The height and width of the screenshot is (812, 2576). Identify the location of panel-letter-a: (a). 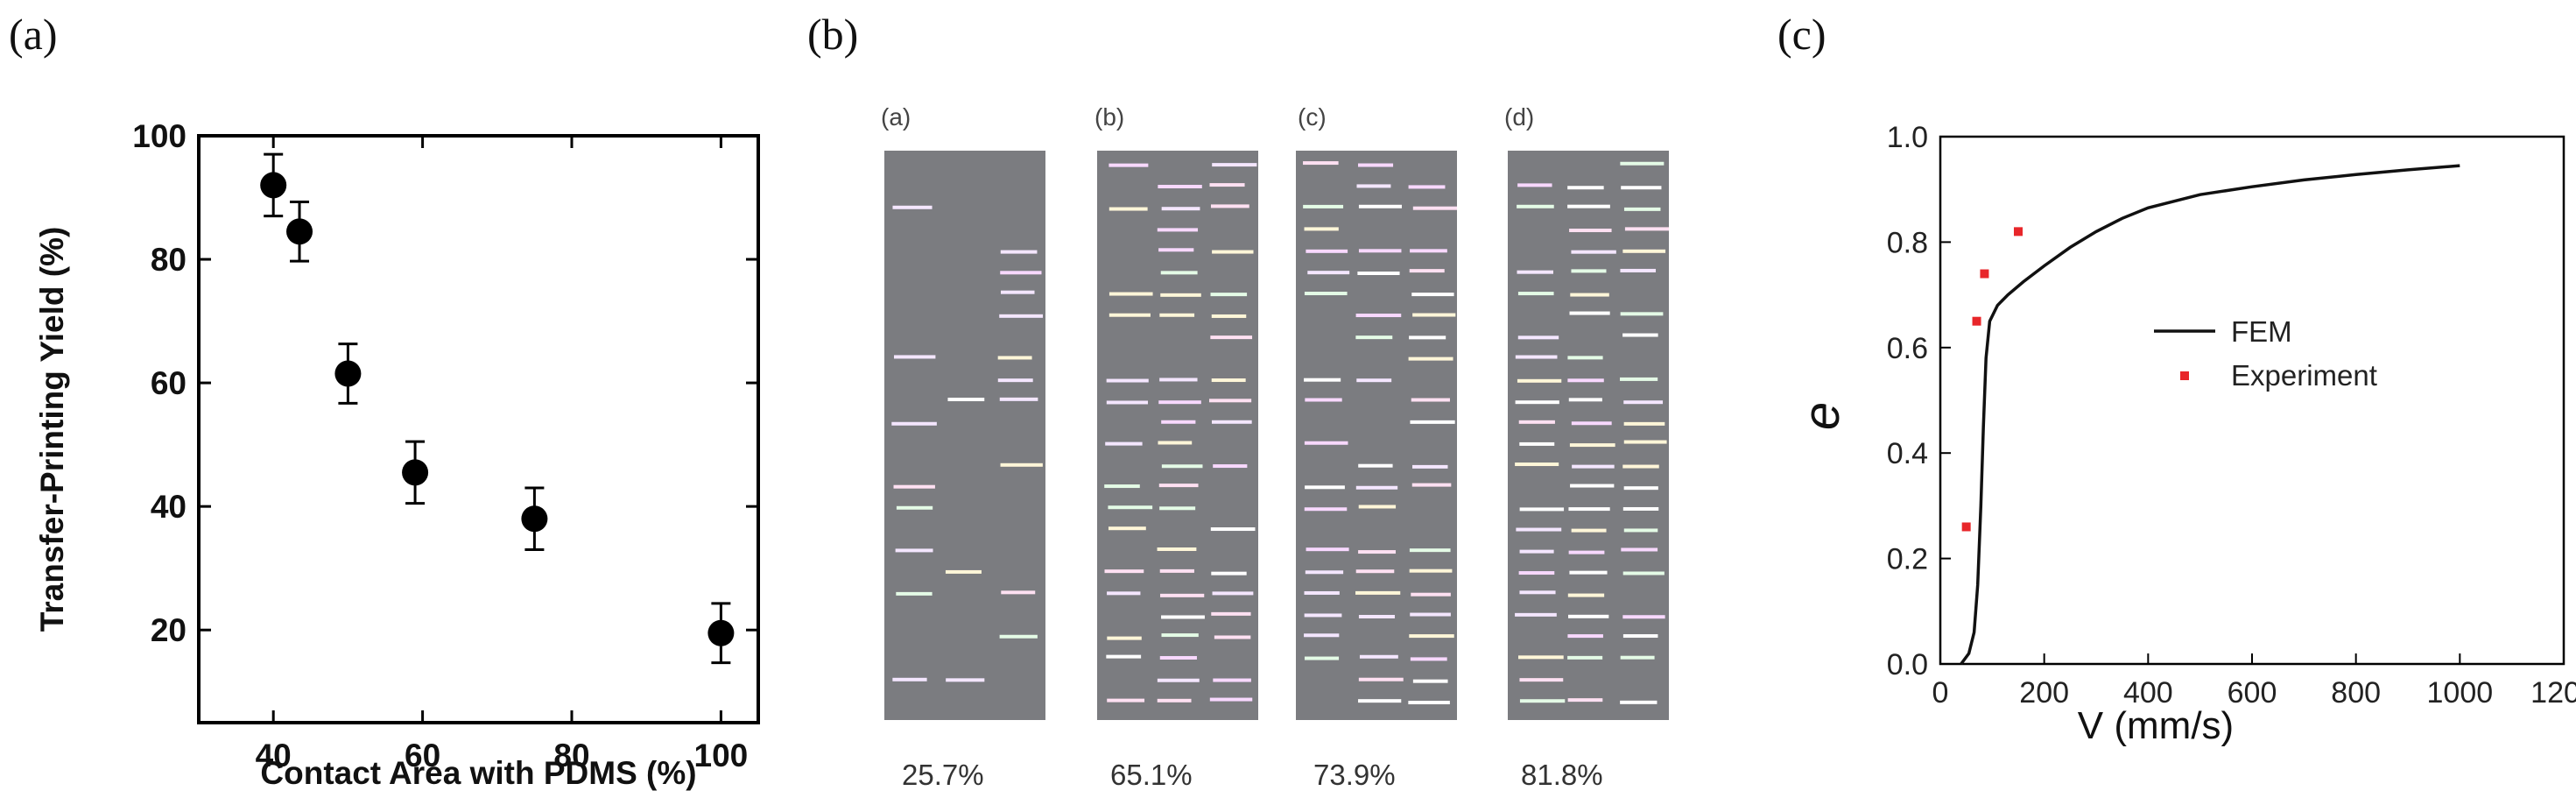
(33, 34).